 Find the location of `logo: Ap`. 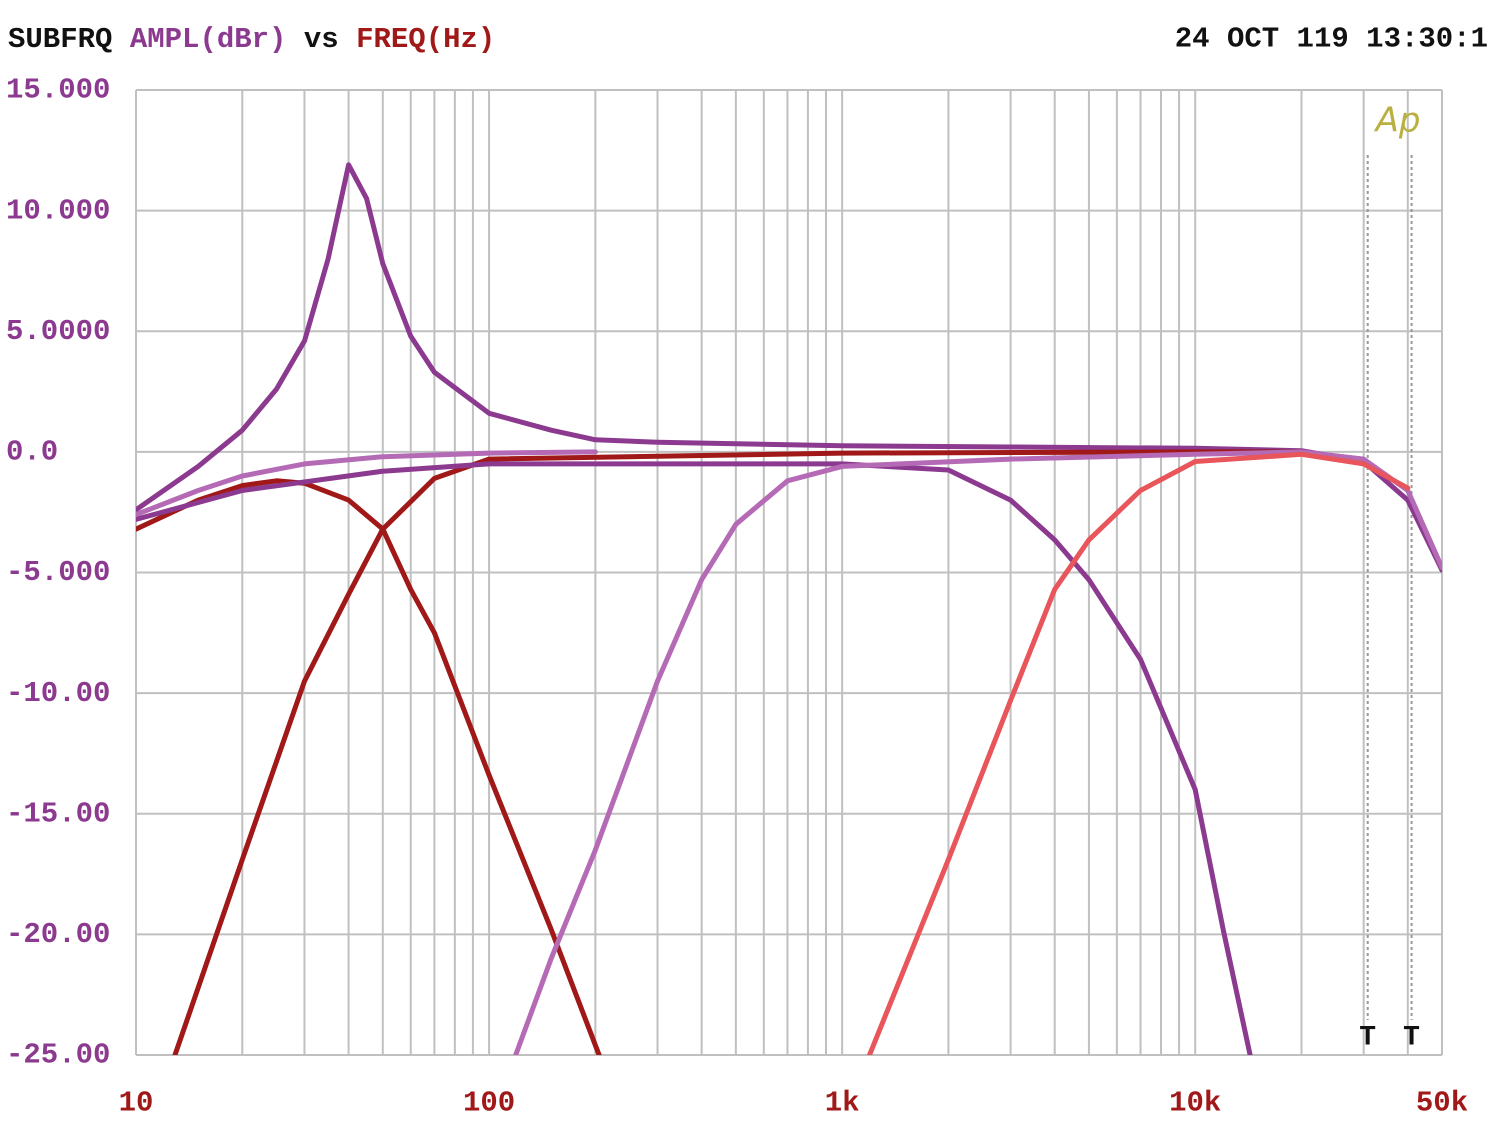

logo: Ap is located at coordinates (1397, 121).